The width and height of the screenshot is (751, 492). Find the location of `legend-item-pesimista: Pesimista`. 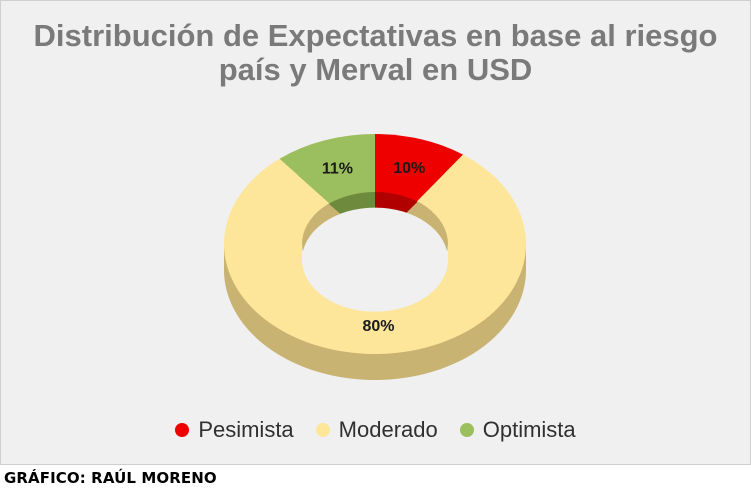

legend-item-pesimista: Pesimista is located at coordinates (234, 430).